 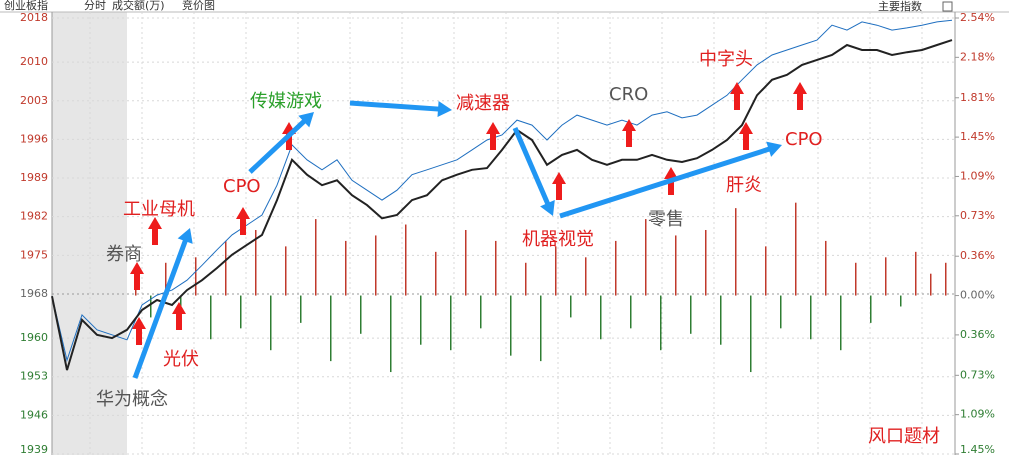 I want to click on volume-label: 成交额(万), so click(x=138, y=6).